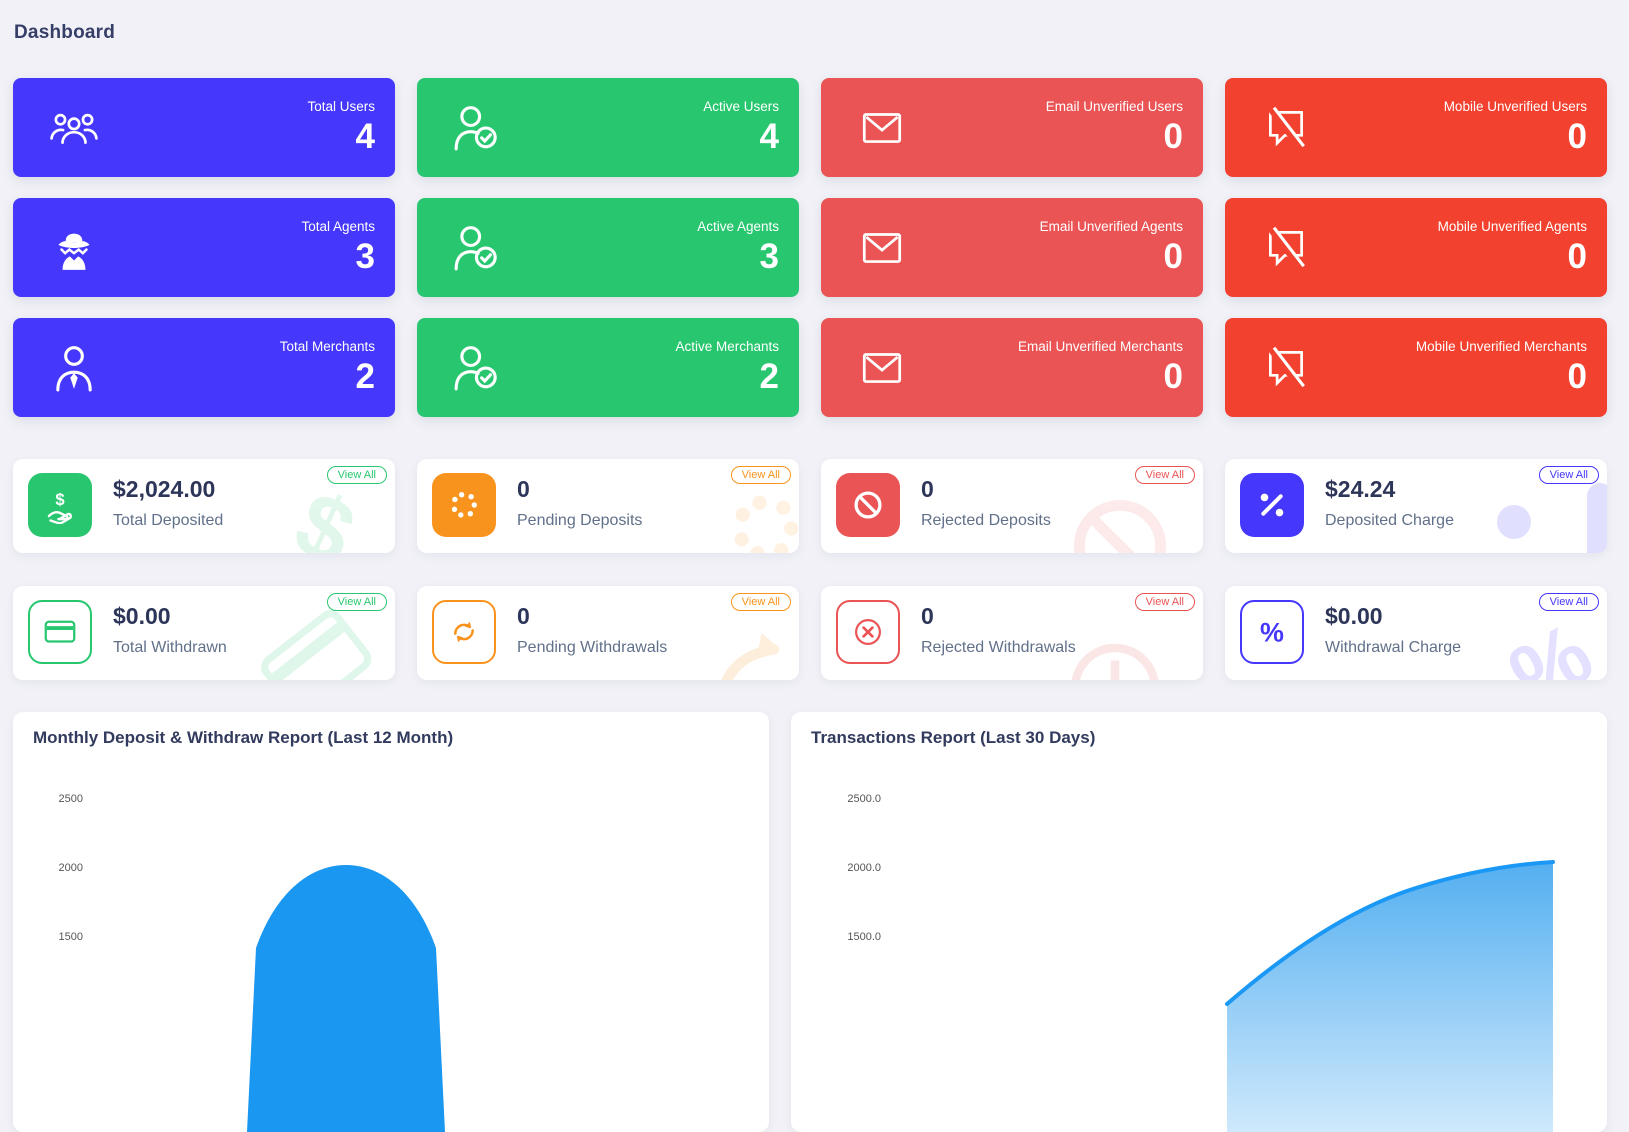 This screenshot has height=1132, width=1629. What do you see at coordinates (464, 632) in the screenshot?
I see `sync-icon` at bounding box center [464, 632].